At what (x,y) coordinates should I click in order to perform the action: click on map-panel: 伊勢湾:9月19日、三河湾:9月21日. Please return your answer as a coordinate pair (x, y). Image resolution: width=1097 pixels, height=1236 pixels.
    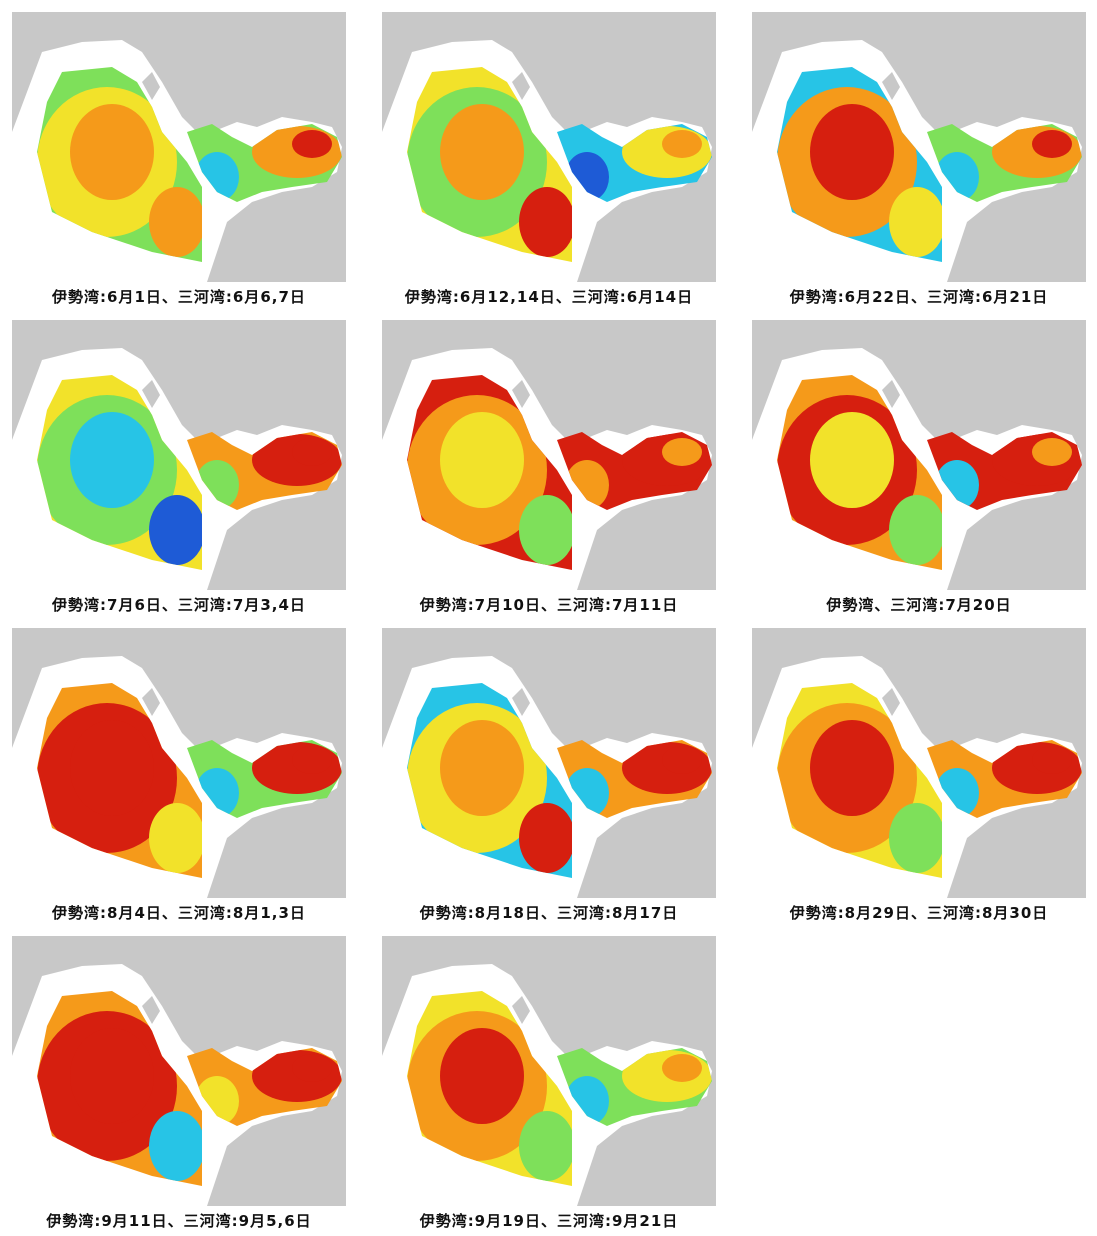
    Looking at the image, I should click on (549, 1079).